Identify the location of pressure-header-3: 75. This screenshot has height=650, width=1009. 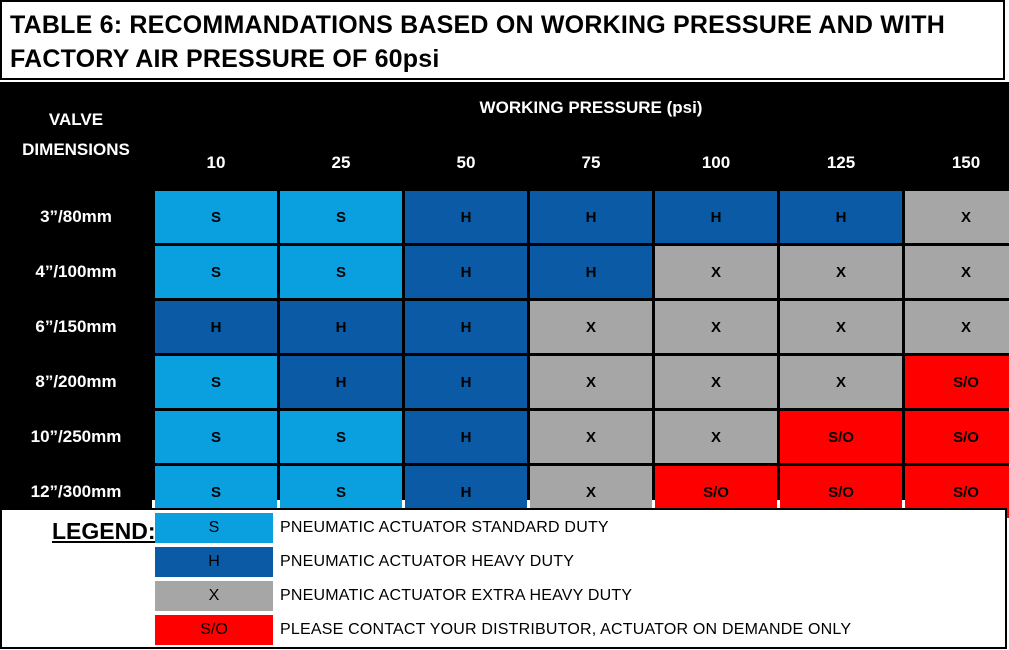
(591, 162).